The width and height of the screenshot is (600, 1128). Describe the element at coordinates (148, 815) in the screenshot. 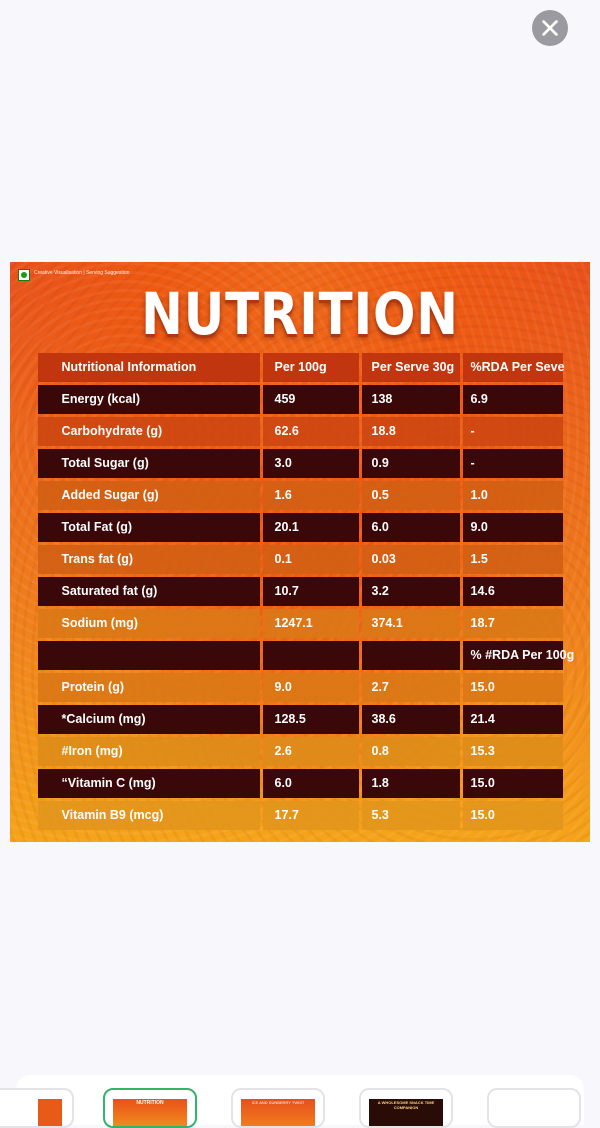

I see `table-cell: Vitamin B9 (mcg)` at that location.